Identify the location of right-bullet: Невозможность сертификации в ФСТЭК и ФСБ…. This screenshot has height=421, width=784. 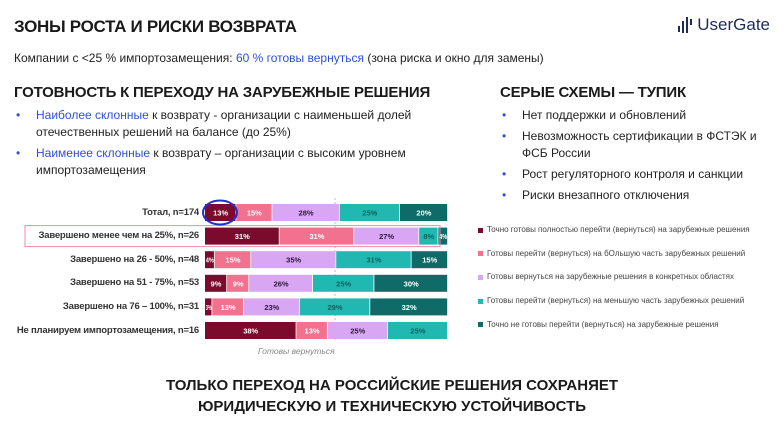
(635, 145).